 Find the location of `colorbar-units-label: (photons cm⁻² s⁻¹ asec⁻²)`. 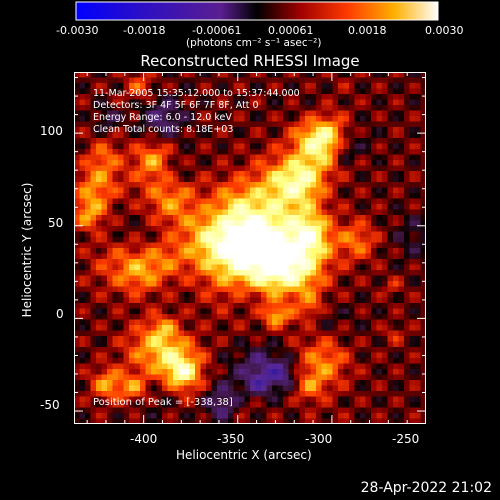

colorbar-units-label: (photons cm⁻² s⁻¹ asec⁻²) is located at coordinates (254, 43).